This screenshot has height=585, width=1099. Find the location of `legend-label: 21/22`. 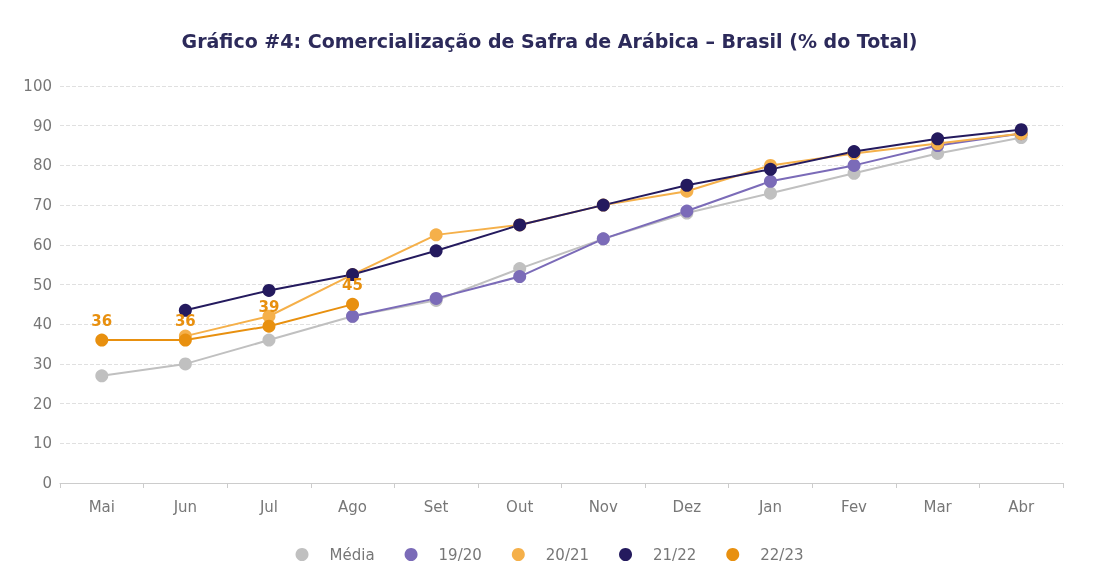

legend-label: 21/22 is located at coordinates (675, 554).